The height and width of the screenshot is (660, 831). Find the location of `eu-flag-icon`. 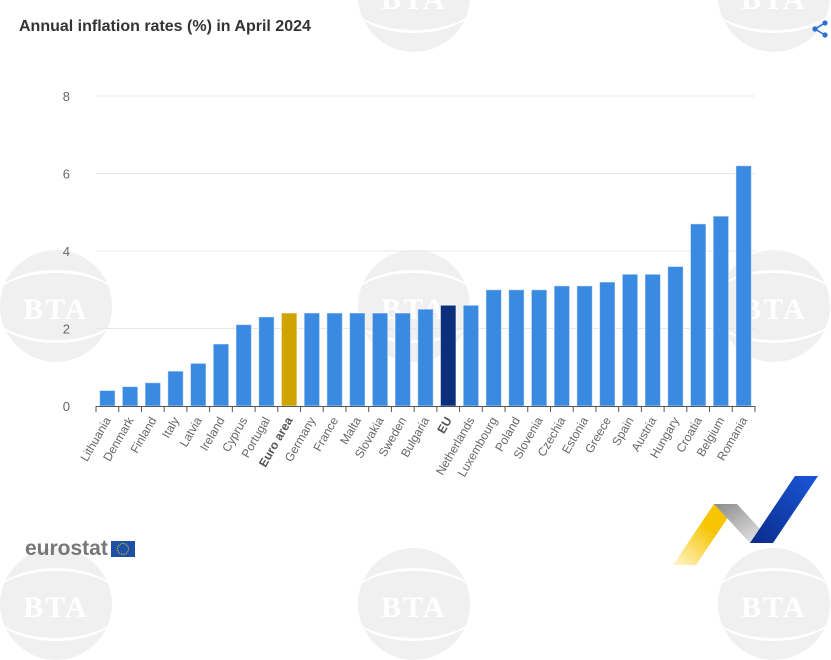

eu-flag-icon is located at coordinates (122, 549).